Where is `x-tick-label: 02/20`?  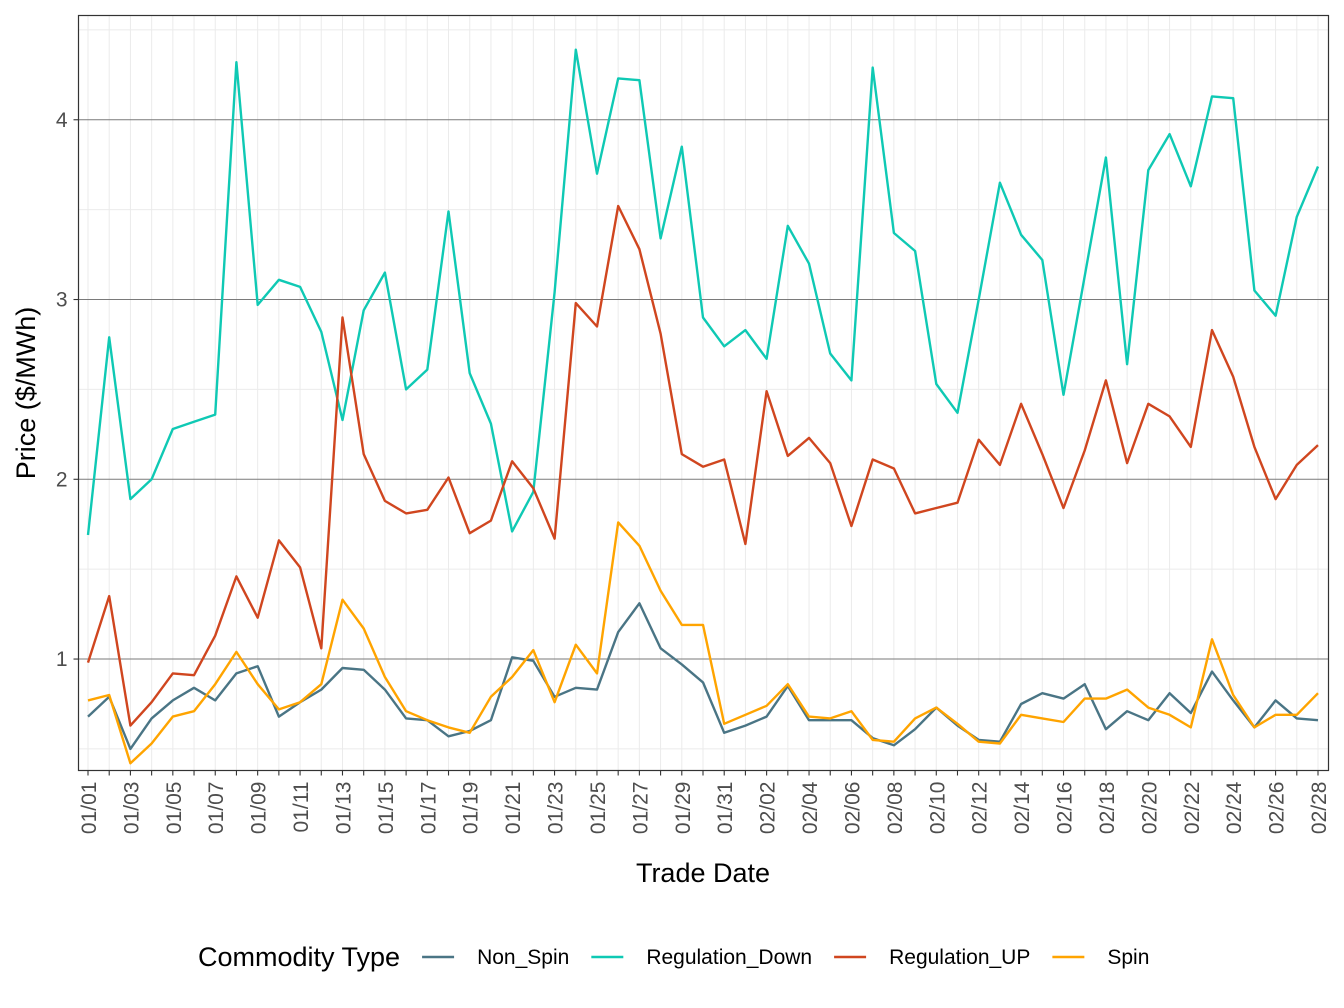 x-tick-label: 02/20 is located at coordinates (1149, 808).